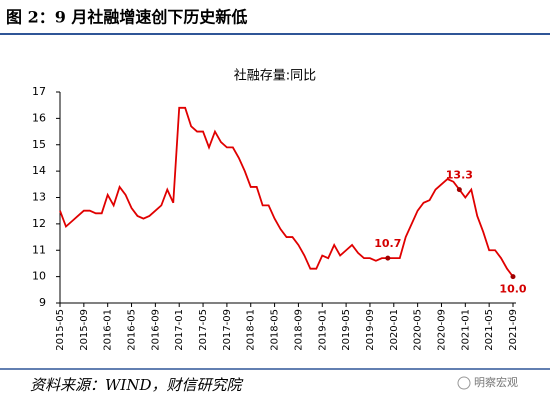  I want to click on x-tick-label: 2016-01, so click(108, 330).